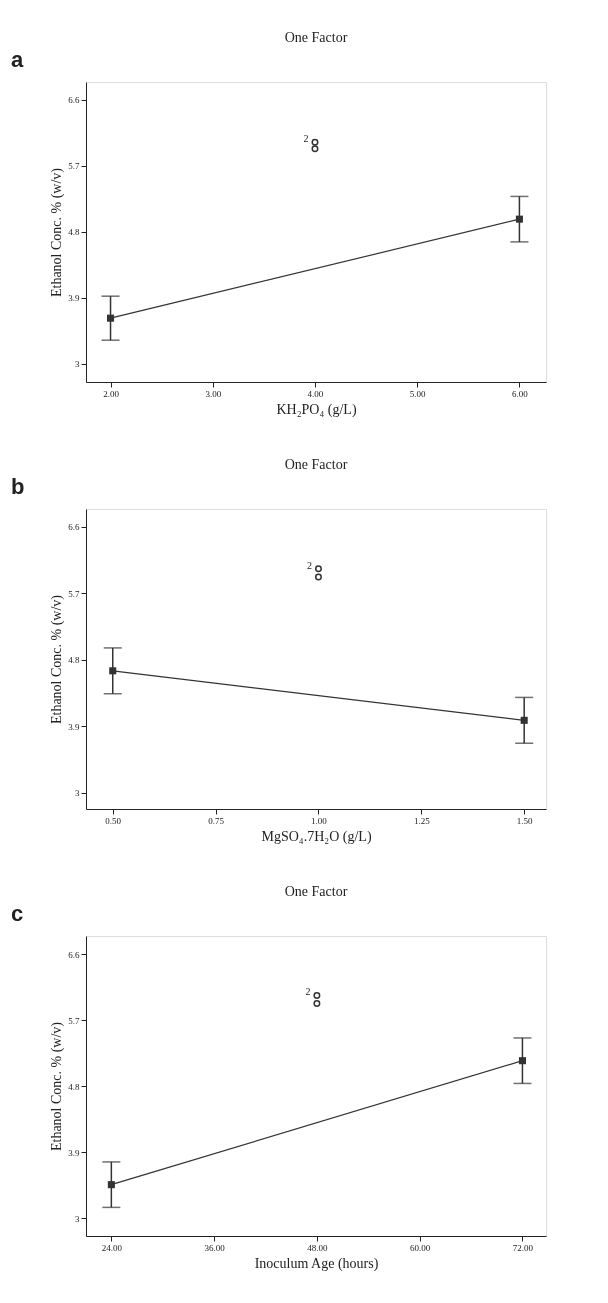 This screenshot has height=1303, width=608. Describe the element at coordinates (216, 820) in the screenshot. I see `x-tick-label: 0.75` at that location.